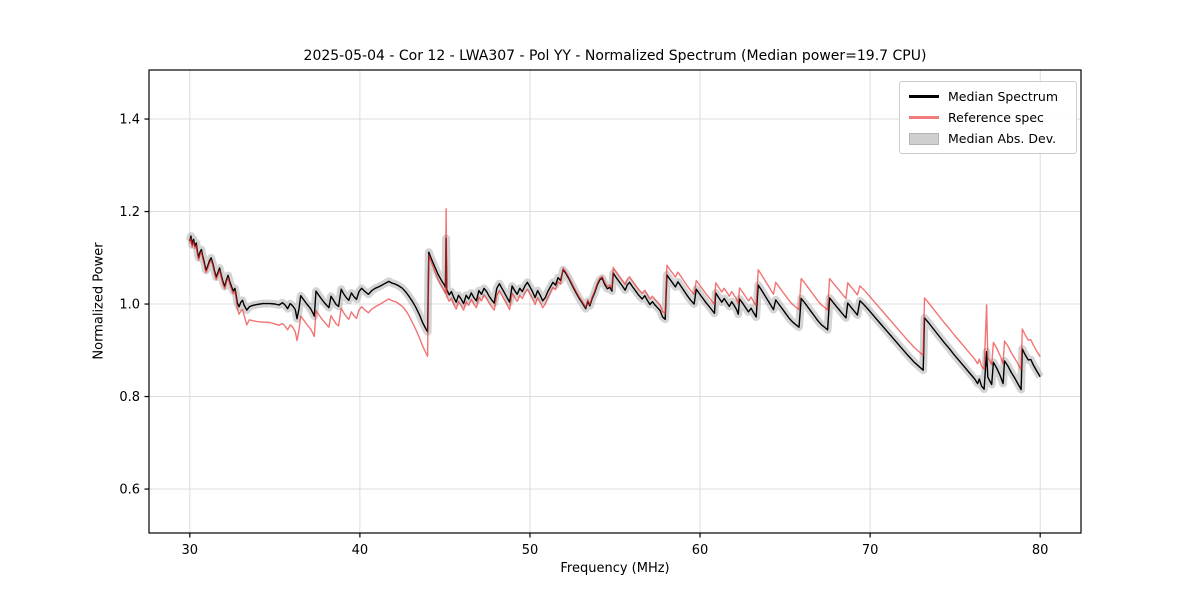 Image resolution: width=1200 pixels, height=600 pixels. I want to click on legend-item-reference-spec: Reference spec, so click(987, 117).